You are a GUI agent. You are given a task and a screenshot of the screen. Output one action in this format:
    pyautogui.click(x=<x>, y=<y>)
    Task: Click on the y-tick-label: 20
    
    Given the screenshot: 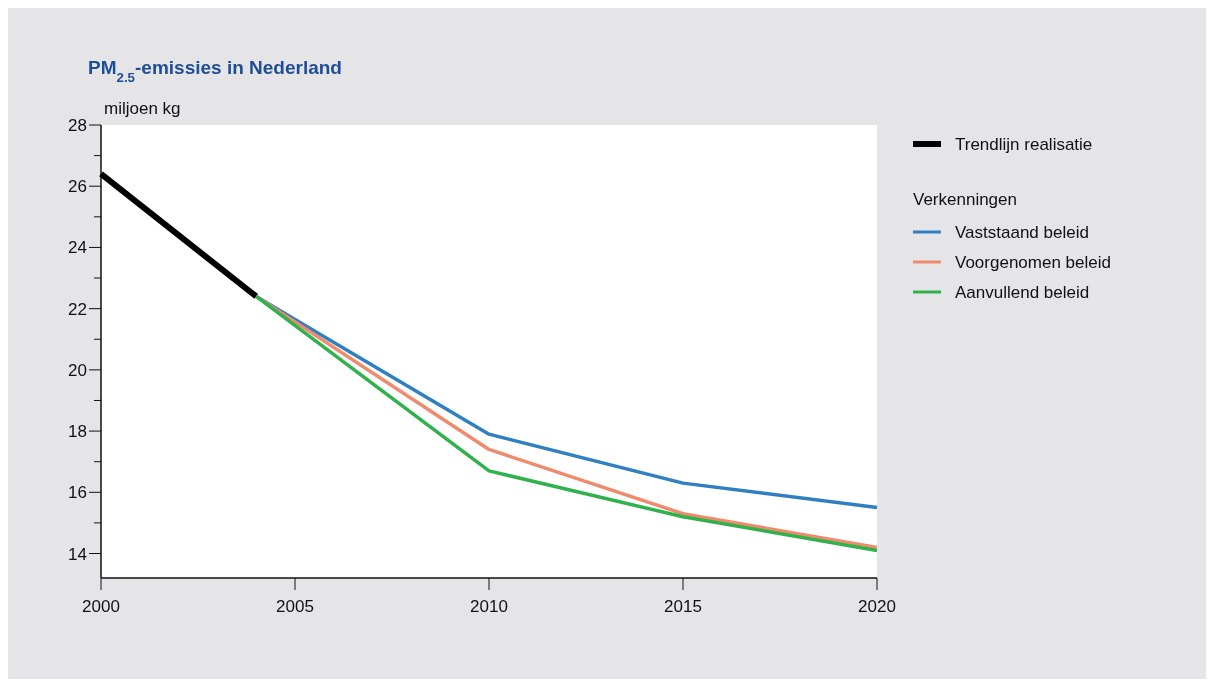 What is the action you would take?
    pyautogui.click(x=77, y=370)
    